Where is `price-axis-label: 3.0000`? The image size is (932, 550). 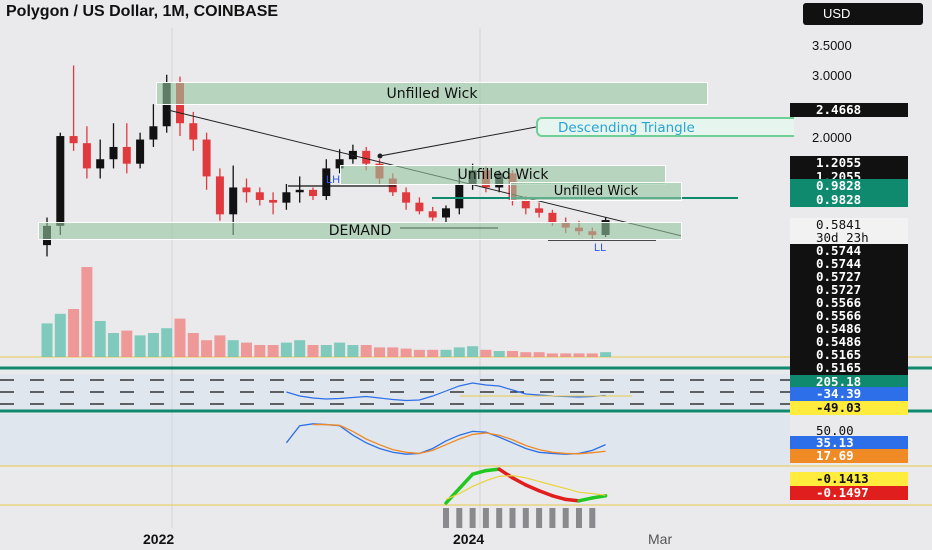 price-axis-label: 3.0000 is located at coordinates (832, 75).